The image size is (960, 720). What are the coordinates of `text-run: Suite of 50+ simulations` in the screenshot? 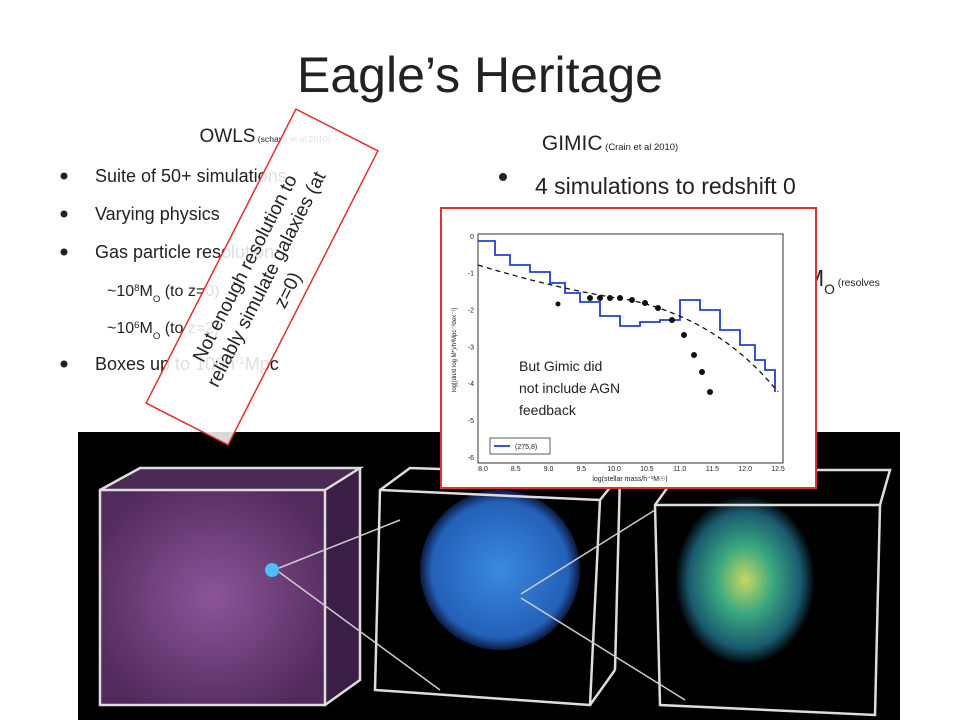 It's located at (191, 176).